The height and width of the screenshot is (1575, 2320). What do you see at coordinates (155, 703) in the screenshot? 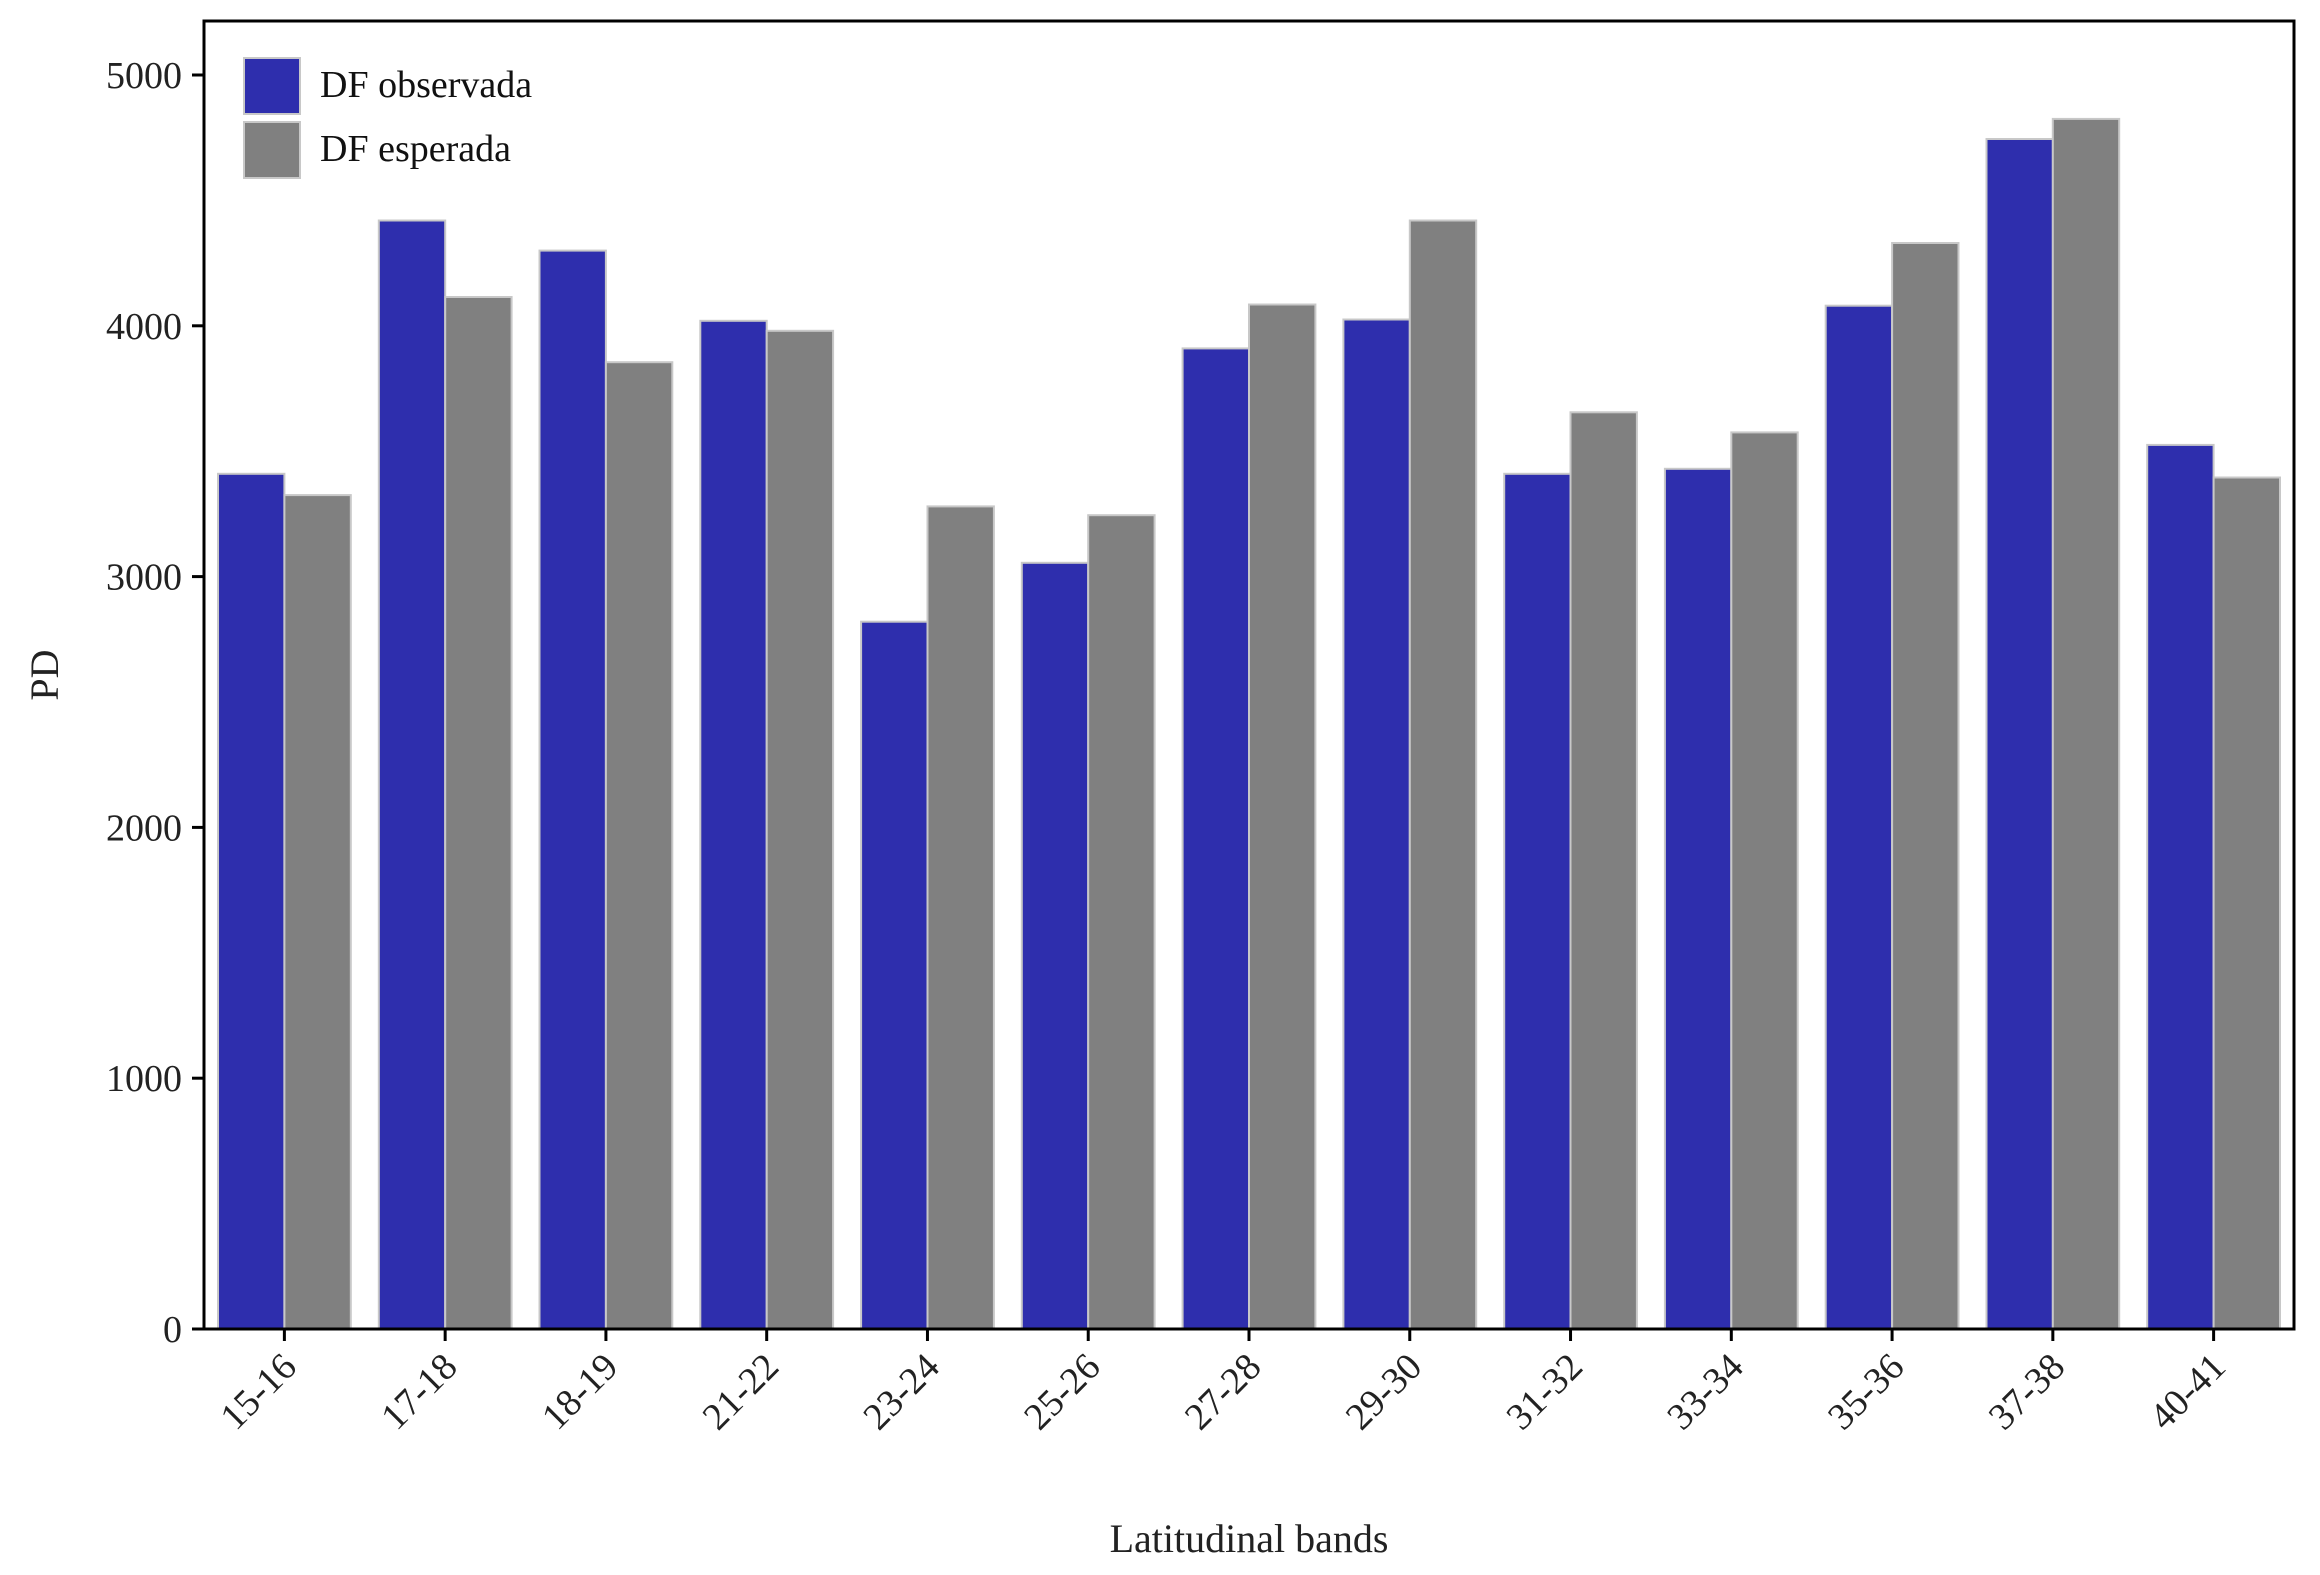
I see `y-axis: 0 1000 2000 3000 4000 5000` at bounding box center [155, 703].